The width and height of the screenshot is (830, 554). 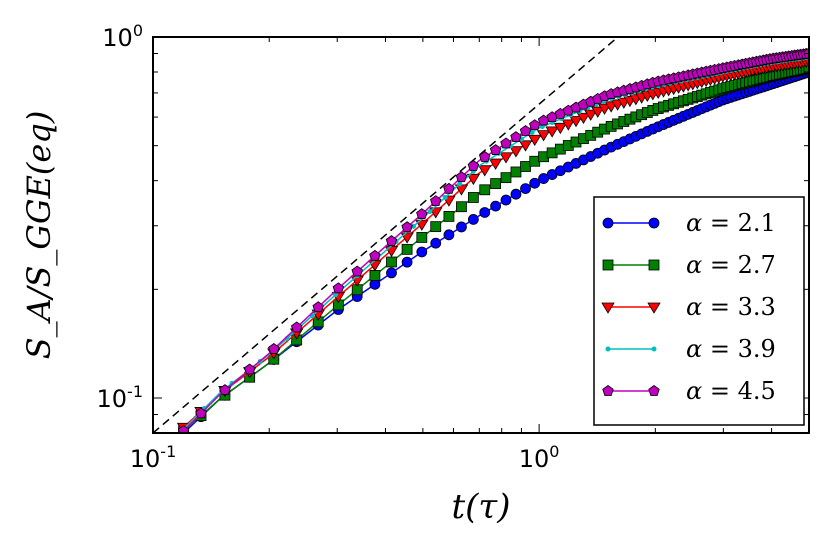 I want to click on legend-label: α = 2.7, so click(x=731, y=265).